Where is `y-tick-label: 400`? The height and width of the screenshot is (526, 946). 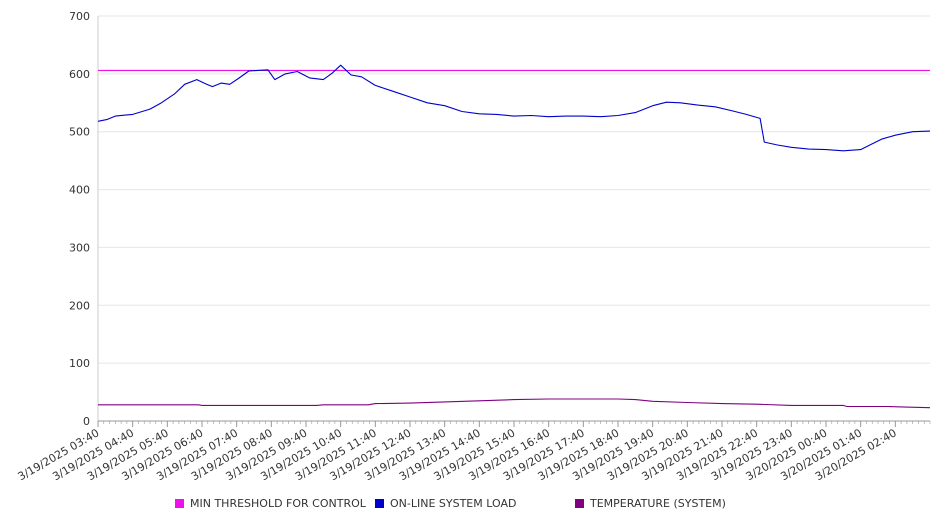
y-tick-label: 400 is located at coordinates (79, 190).